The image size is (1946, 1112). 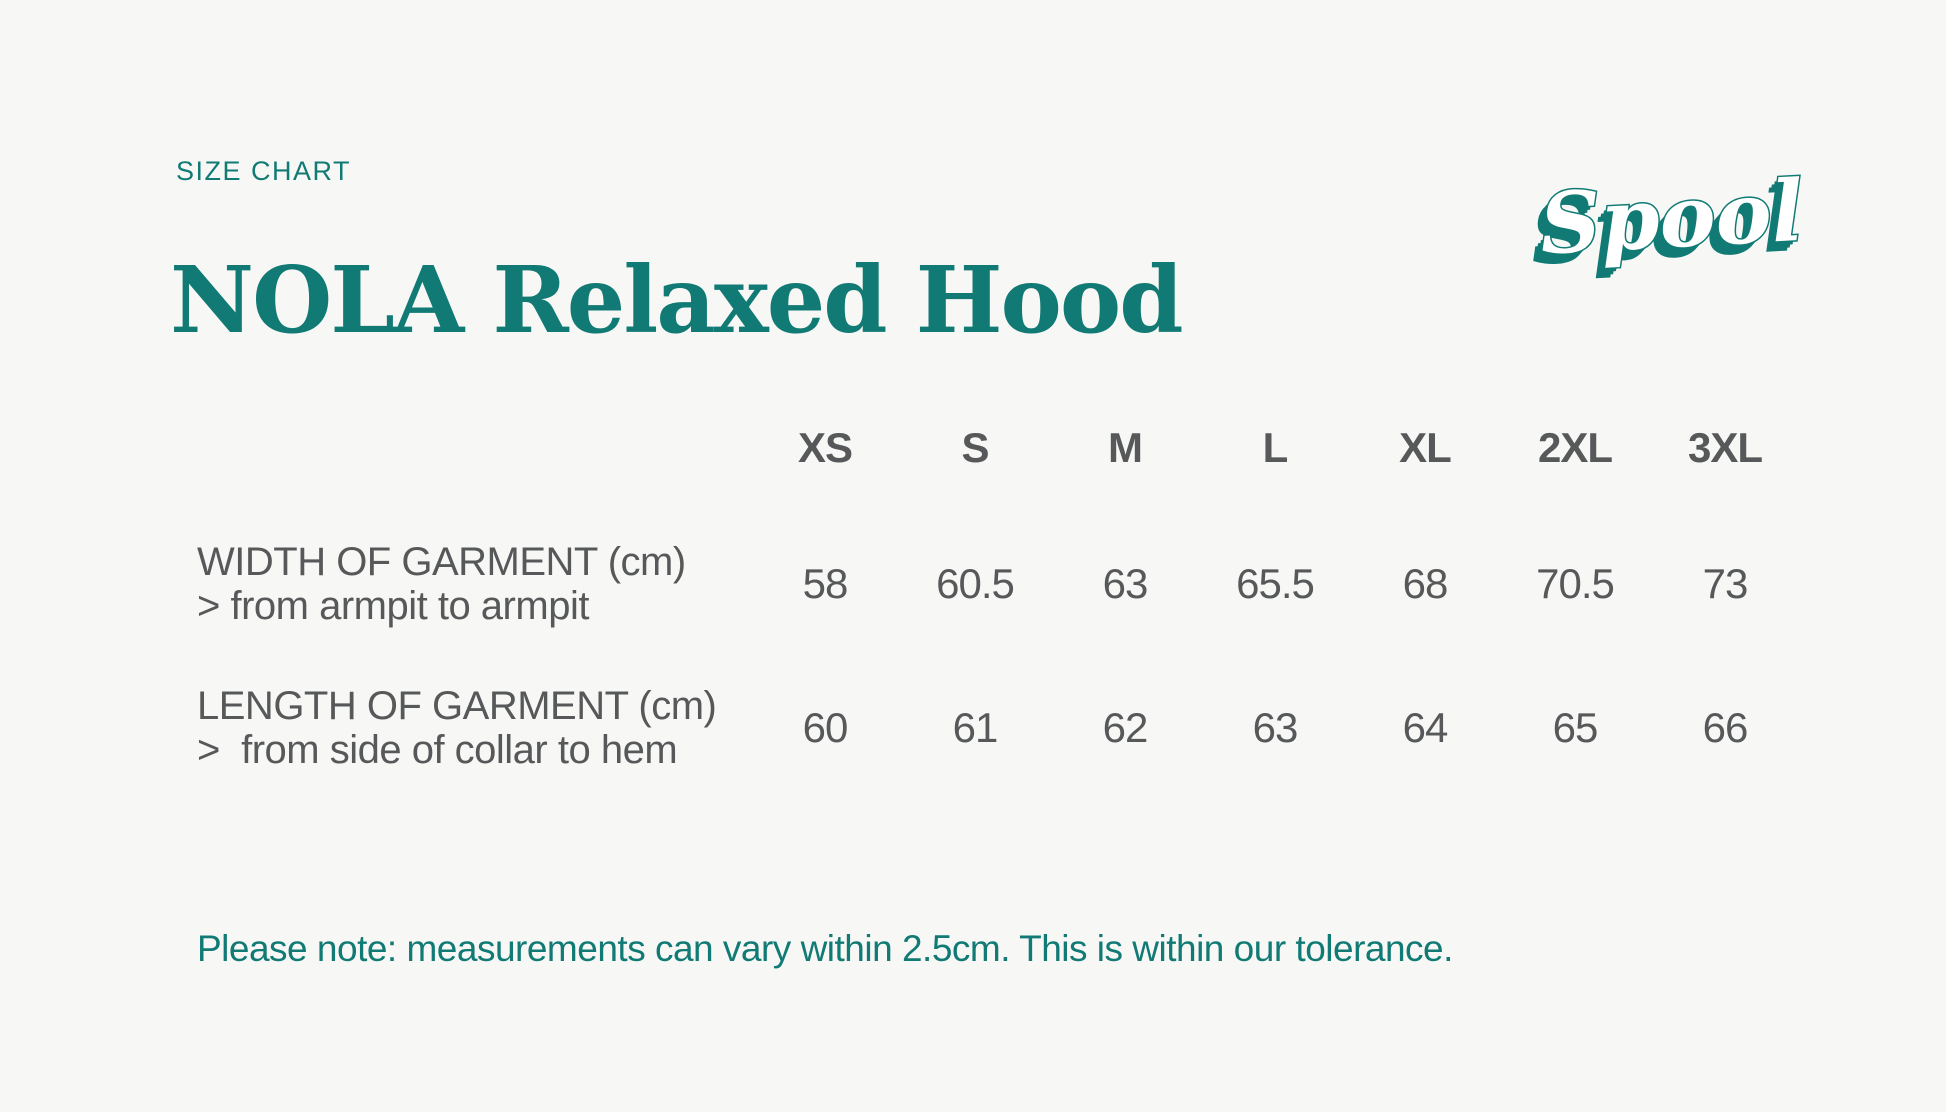 What do you see at coordinates (1125, 727) in the screenshot?
I see `length-value-m: 62` at bounding box center [1125, 727].